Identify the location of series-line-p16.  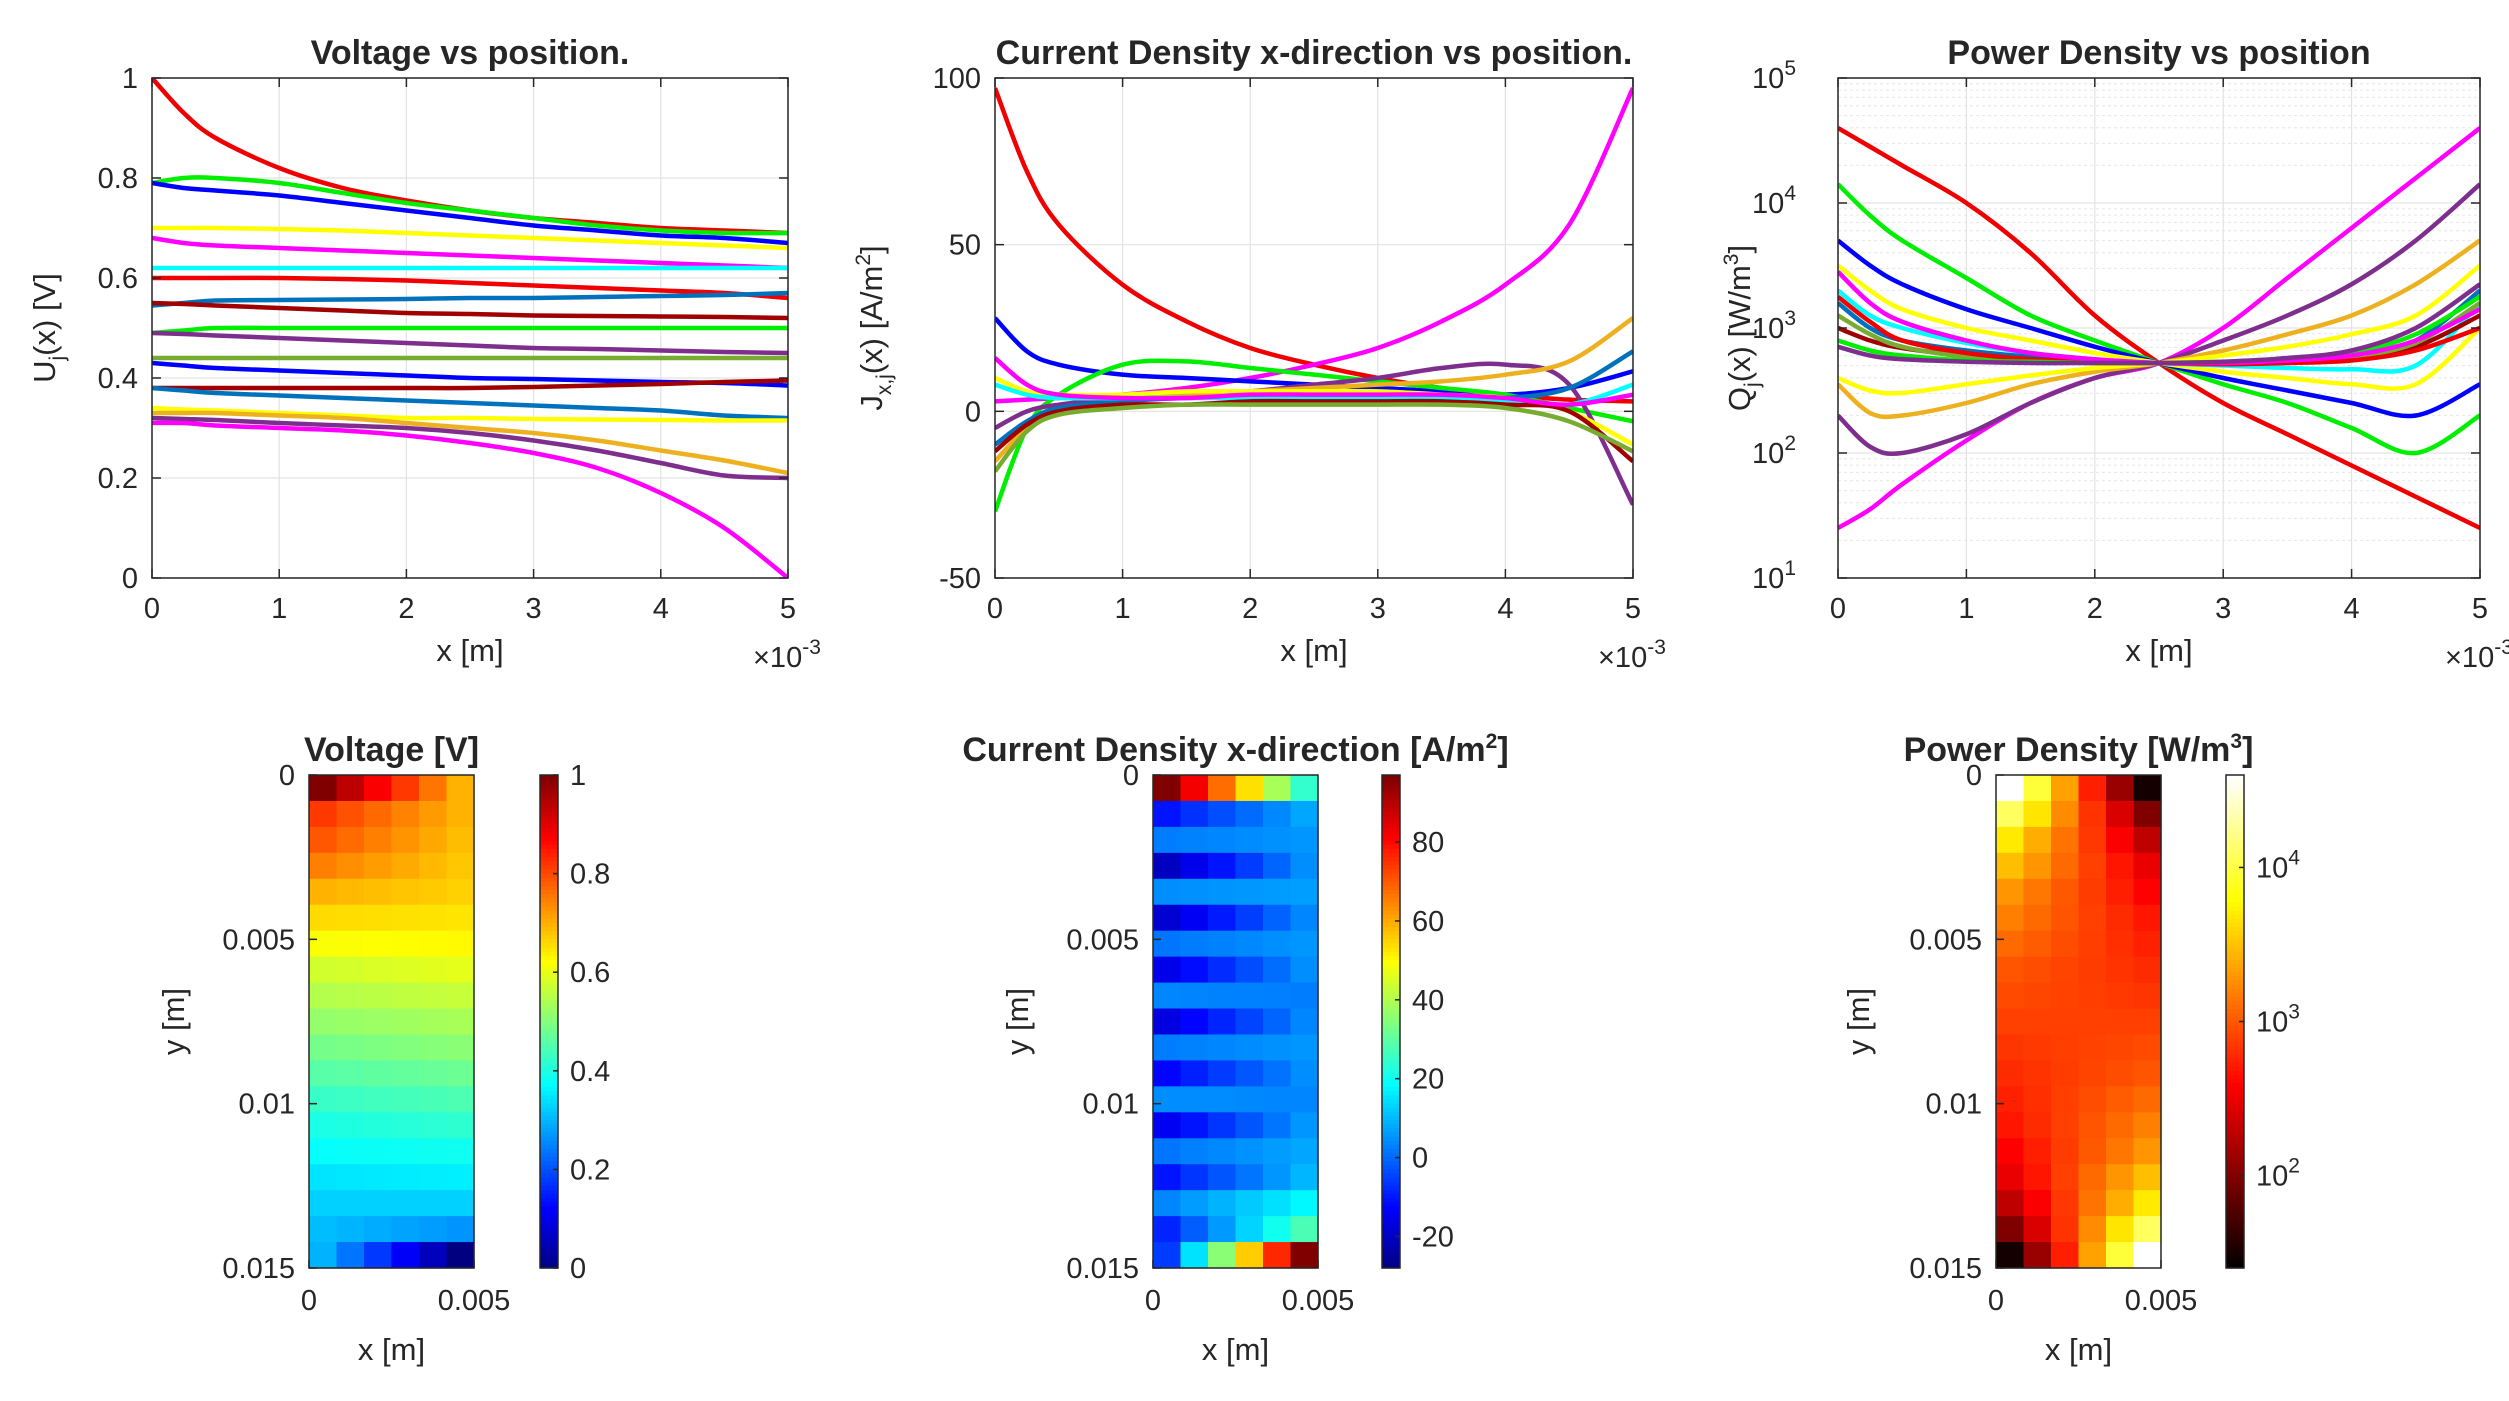
(2159, 324).